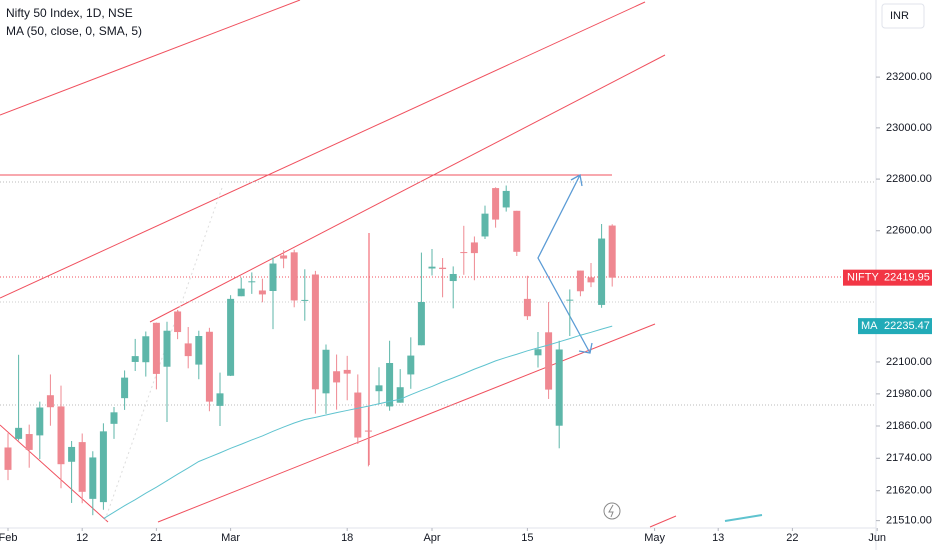 This screenshot has width=932, height=550. What do you see at coordinates (909, 458) in the screenshot?
I see `y-tick-label: 21740.00` at bounding box center [909, 458].